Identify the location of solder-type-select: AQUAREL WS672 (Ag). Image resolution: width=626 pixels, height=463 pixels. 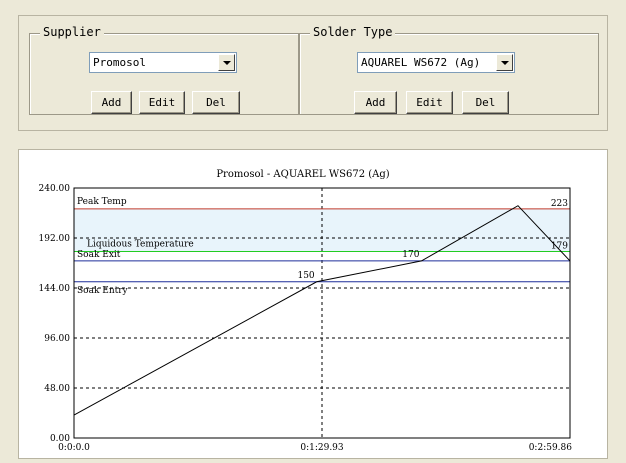
(436, 62).